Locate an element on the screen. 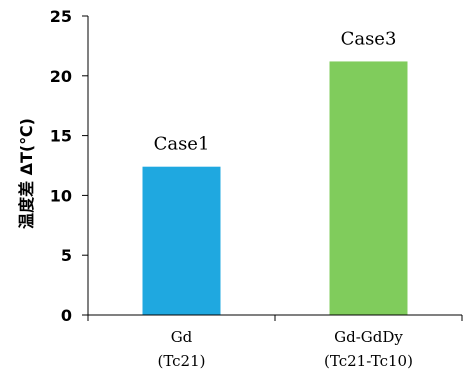  y-tick-label: 25 is located at coordinates (61, 16).